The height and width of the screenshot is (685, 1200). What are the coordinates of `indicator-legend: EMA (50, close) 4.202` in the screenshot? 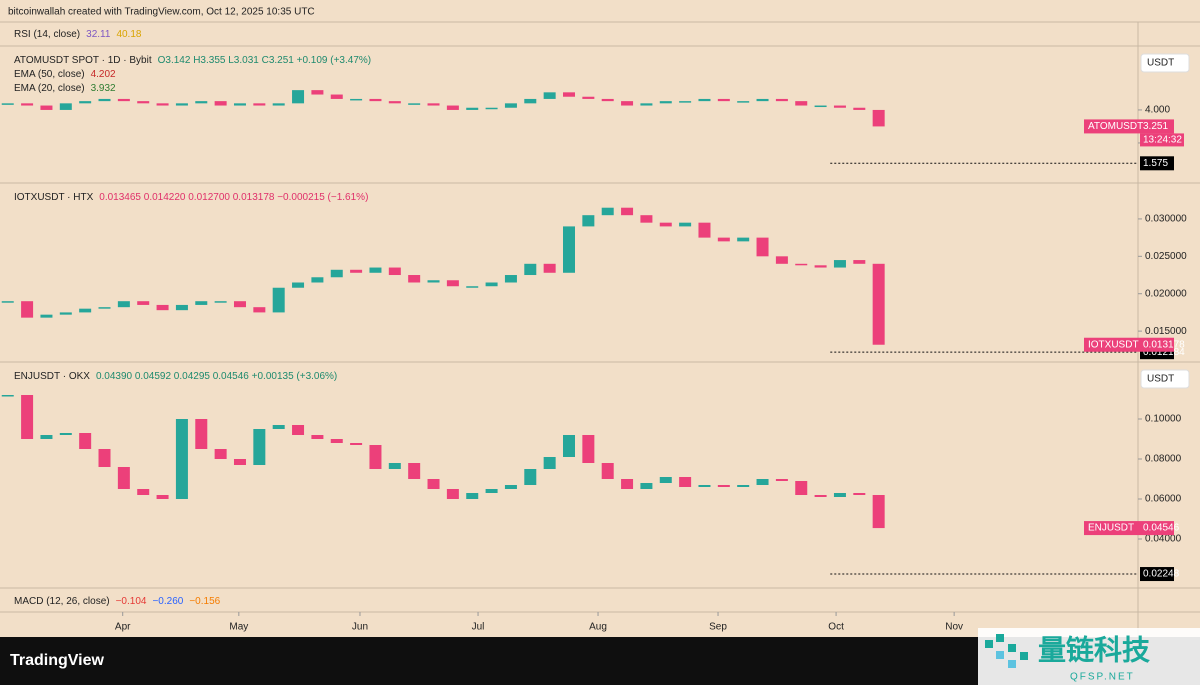 It's located at (65, 74).